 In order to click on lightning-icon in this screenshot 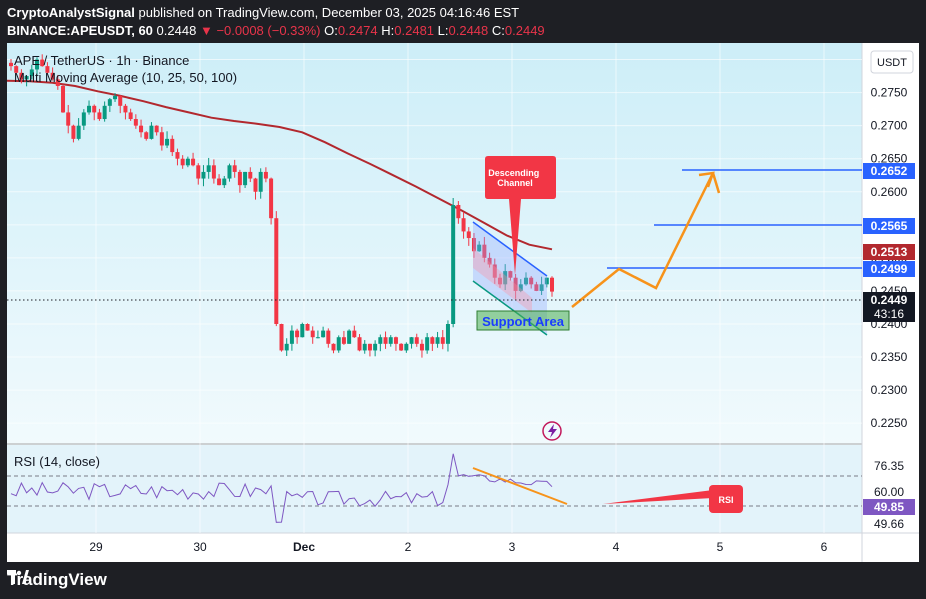, I will do `click(552, 431)`.